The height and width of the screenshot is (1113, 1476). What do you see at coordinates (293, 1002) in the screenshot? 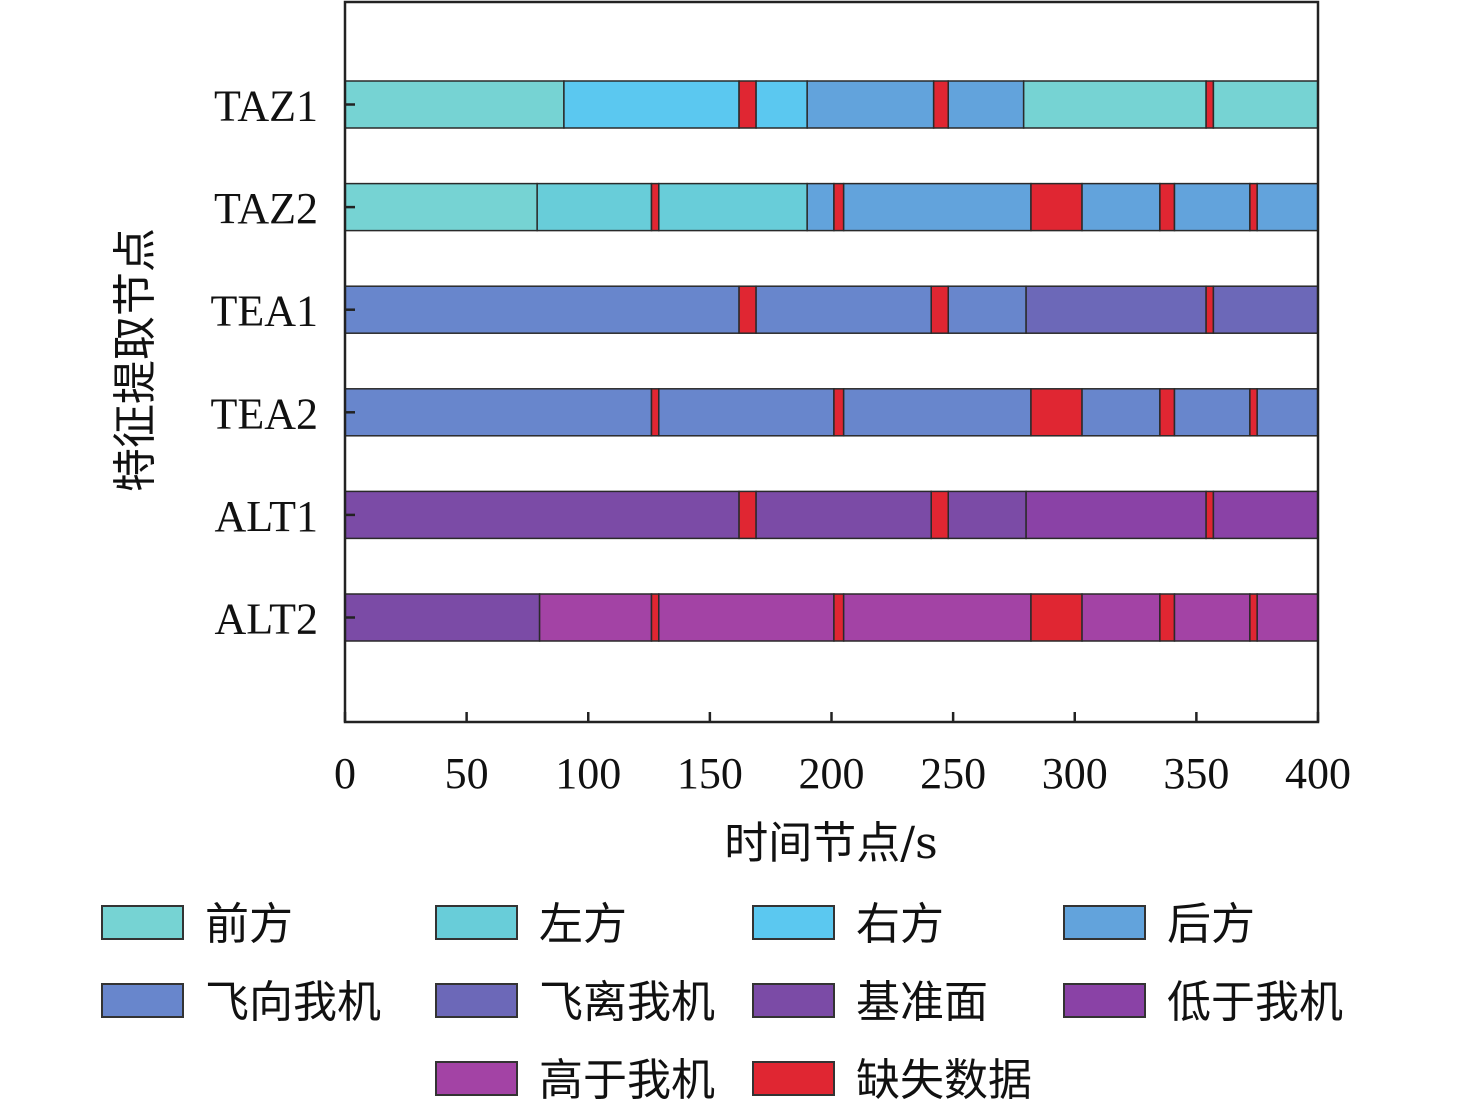
I see `legend-label: 飞向我机` at bounding box center [293, 1002].